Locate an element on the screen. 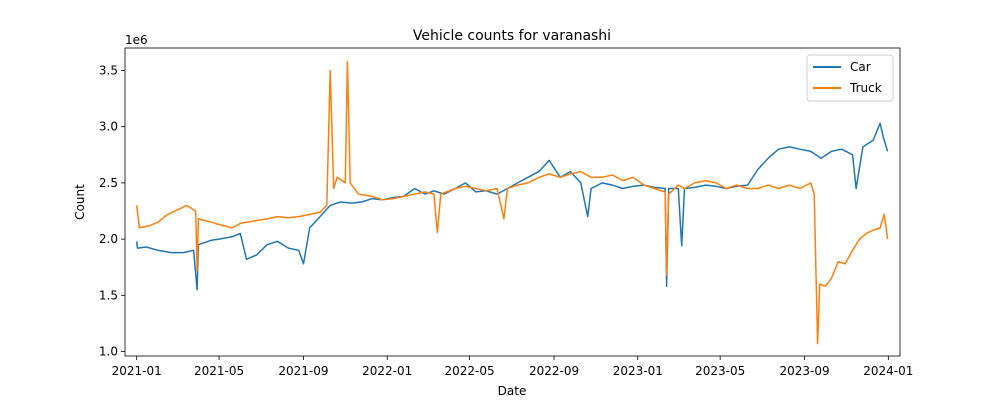 Image resolution: width=1000 pixels, height=400 pixels. x-tick-label: 2023-01 is located at coordinates (638, 371).